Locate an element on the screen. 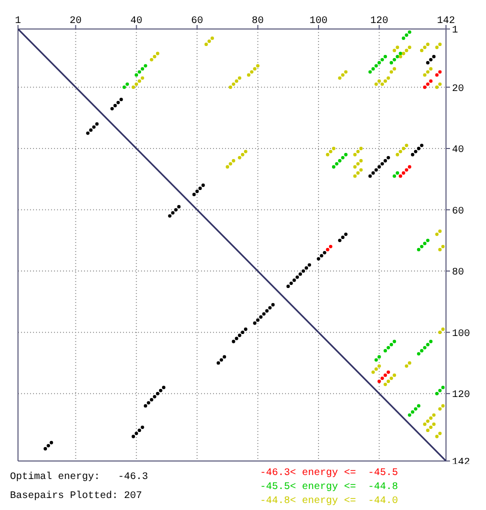 This screenshot has width=486, height=510. x-tick-label: 40 is located at coordinates (136, 21).